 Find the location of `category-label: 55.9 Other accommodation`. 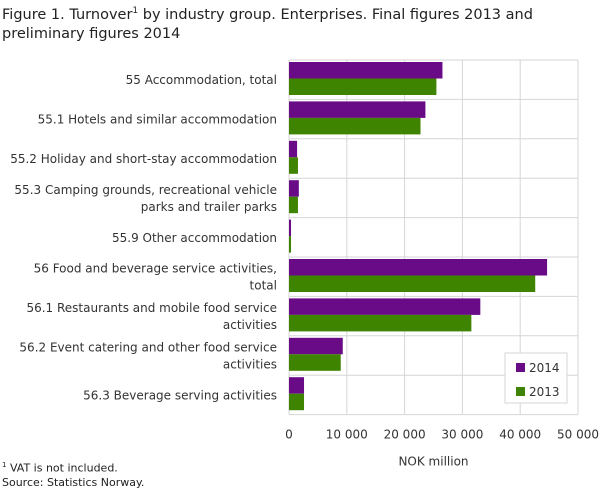

category-label: 55.9 Other accommodation is located at coordinates (194, 238).